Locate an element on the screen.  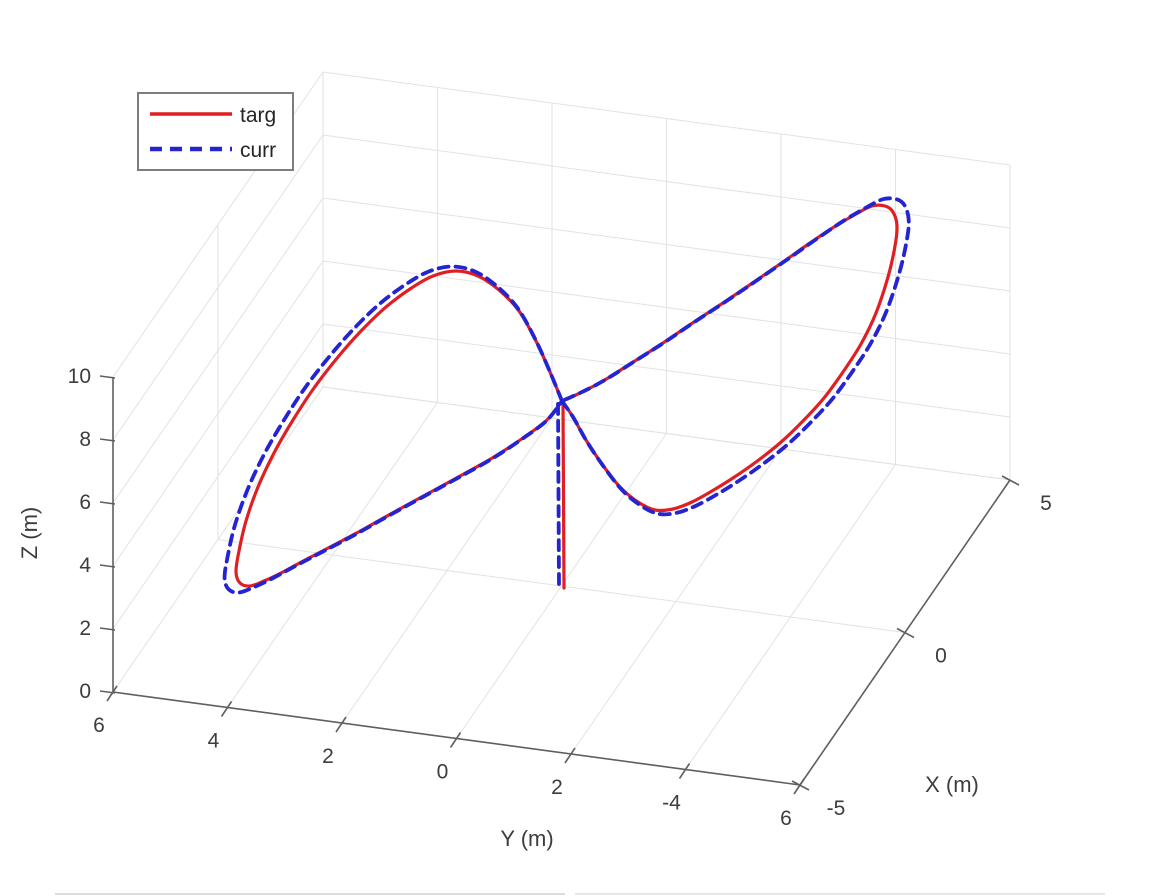
z-tick-label: 6 is located at coordinates (85, 502).